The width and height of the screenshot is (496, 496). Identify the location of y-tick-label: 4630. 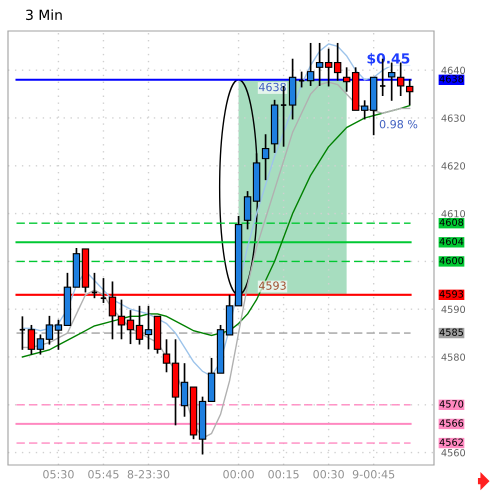
(453, 118).